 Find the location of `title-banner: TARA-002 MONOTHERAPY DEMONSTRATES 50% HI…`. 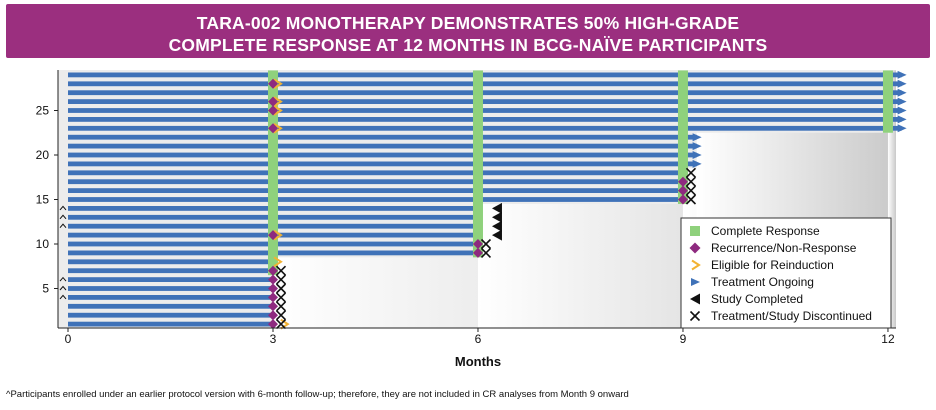

title-banner: TARA-002 MONOTHERAPY DEMONSTRATES 50% HI… is located at coordinates (468, 31).